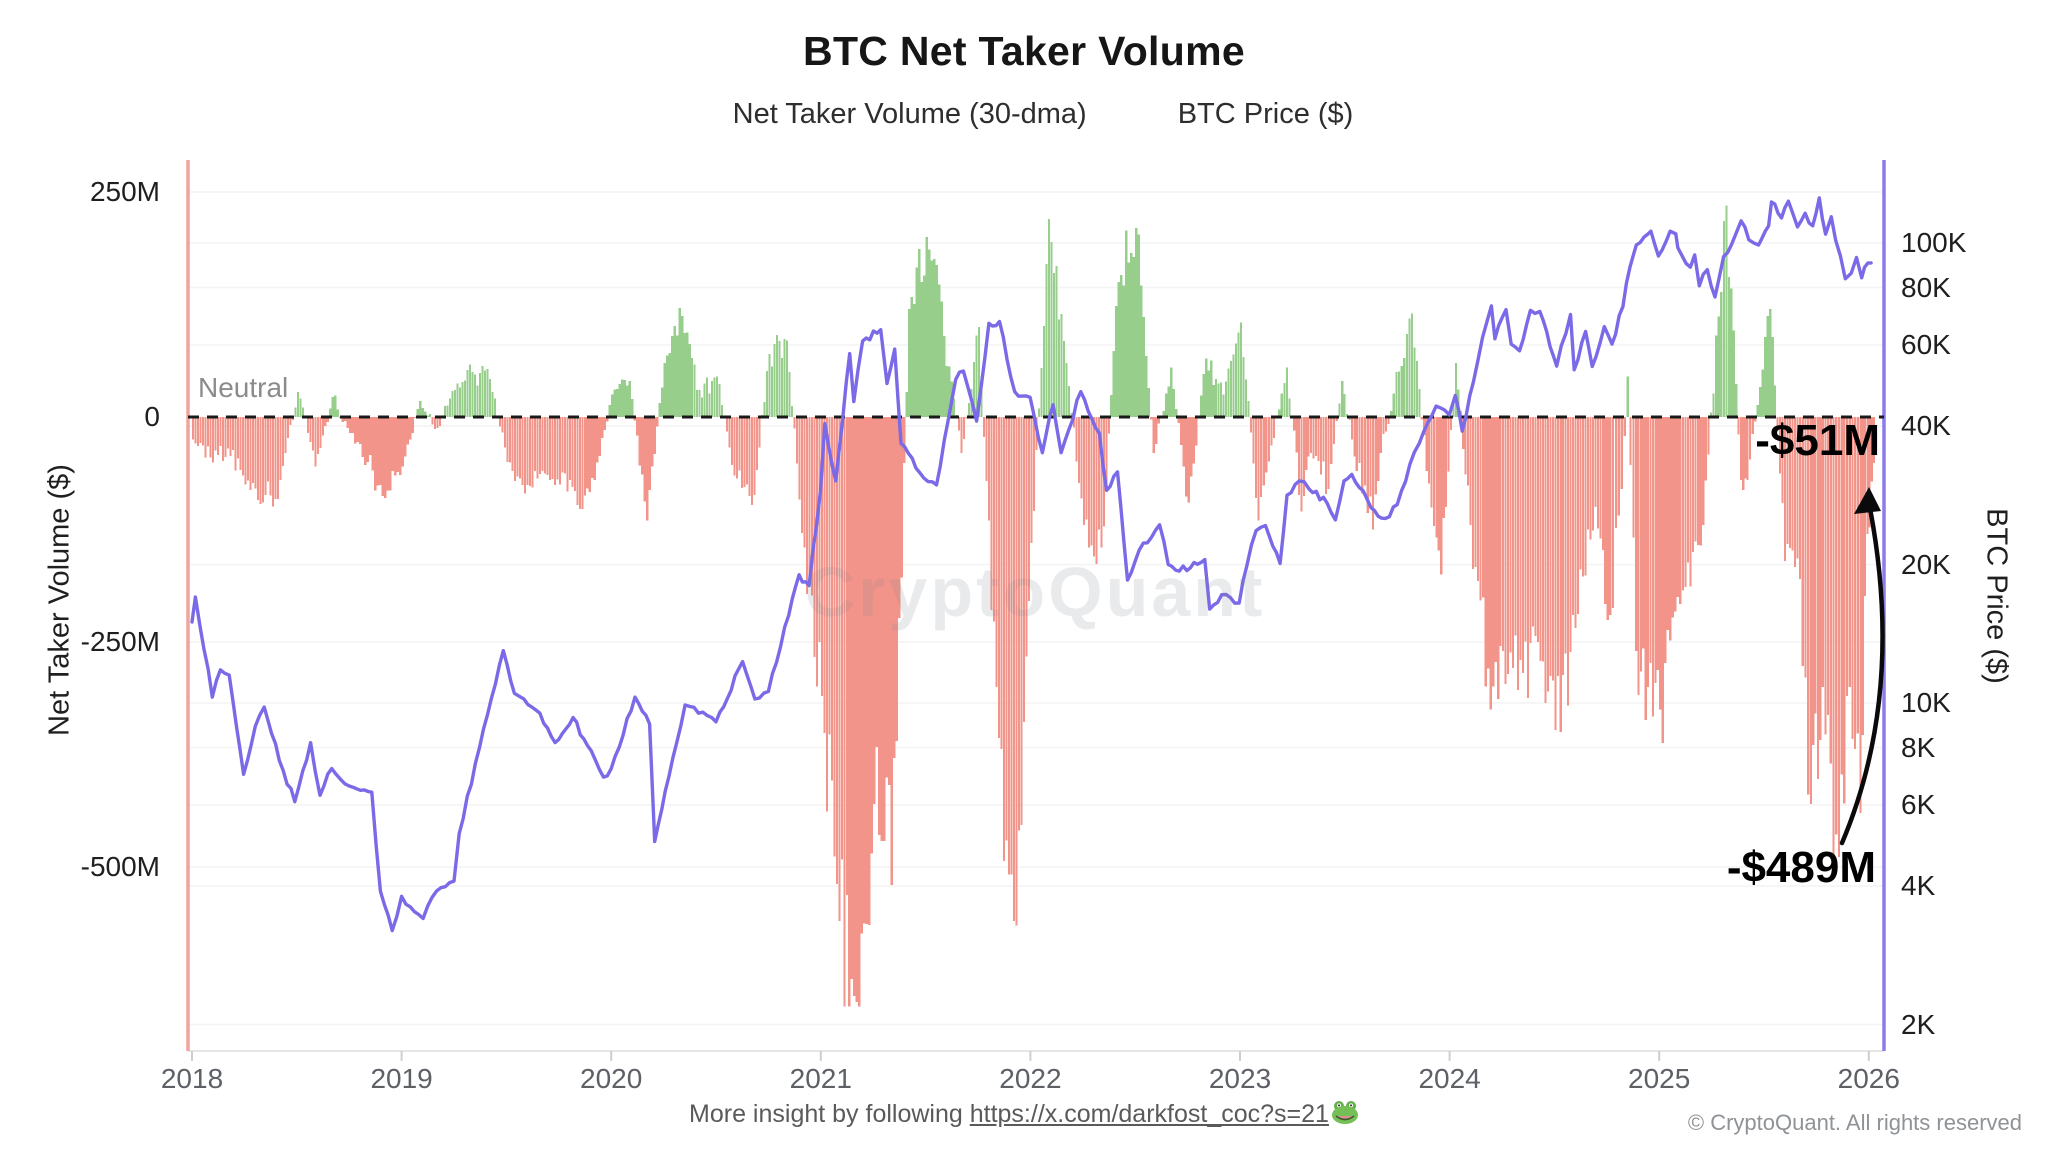  I want to click on left-axis-tick-label: 0, so click(152, 416).